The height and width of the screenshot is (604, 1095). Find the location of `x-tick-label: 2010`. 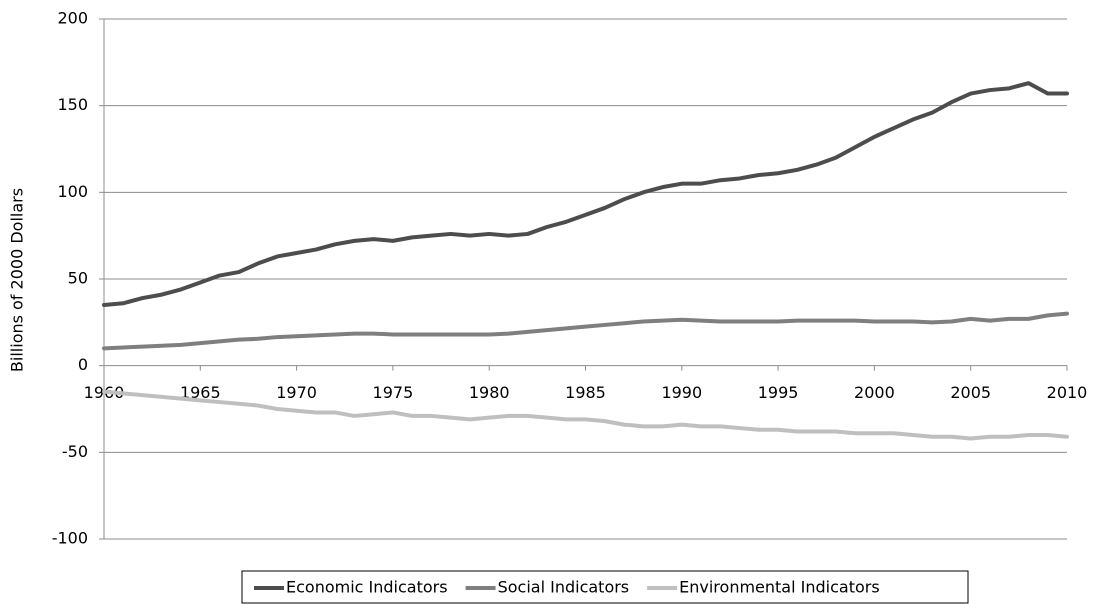

x-tick-label: 2010 is located at coordinates (1067, 392).